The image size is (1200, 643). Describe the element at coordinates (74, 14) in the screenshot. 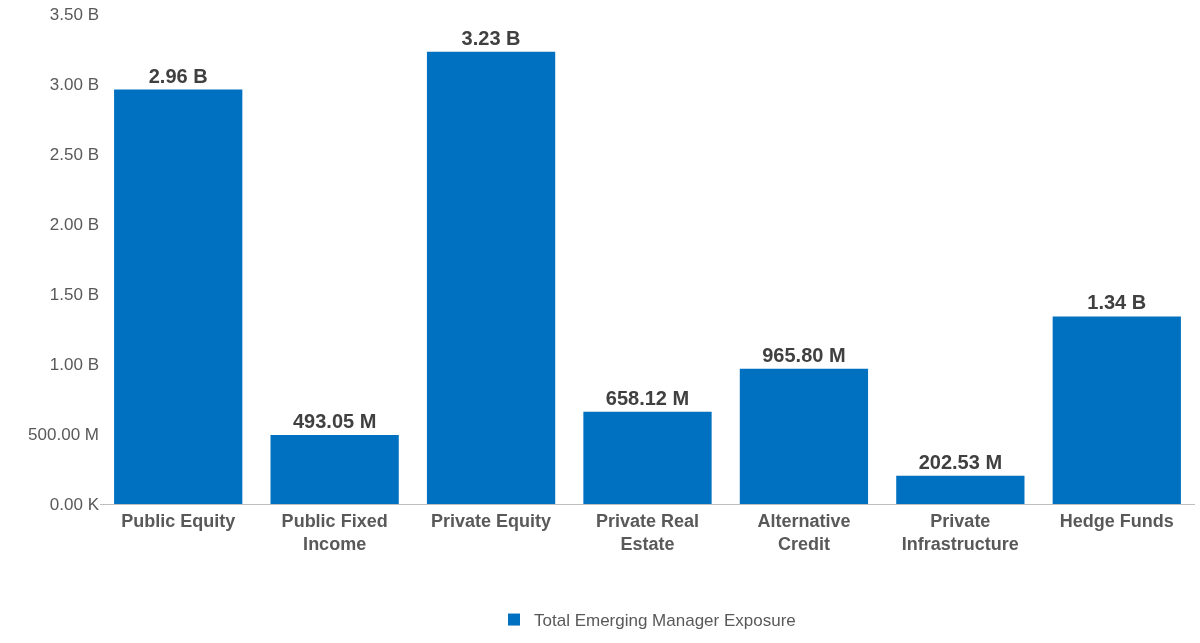

I see `y-tick-label: 3.50 B` at that location.